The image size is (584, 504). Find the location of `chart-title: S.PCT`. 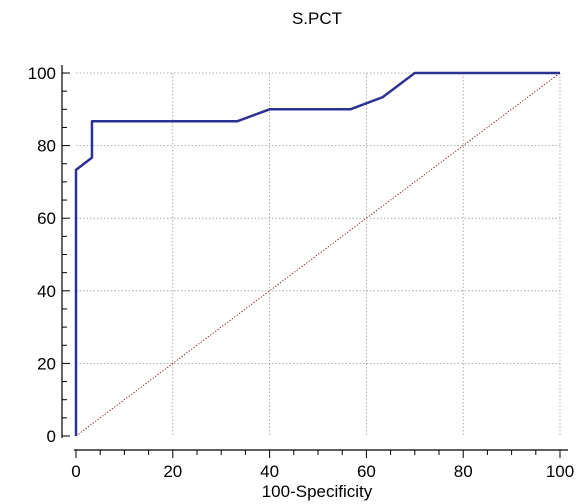

chart-title: S.PCT is located at coordinates (317, 18).